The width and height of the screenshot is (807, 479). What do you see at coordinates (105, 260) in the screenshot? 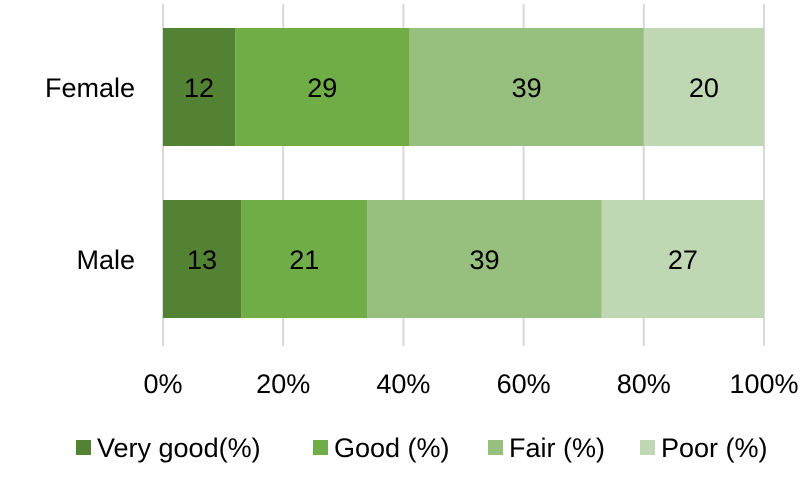
I see `category-label-male: Male` at bounding box center [105, 260].